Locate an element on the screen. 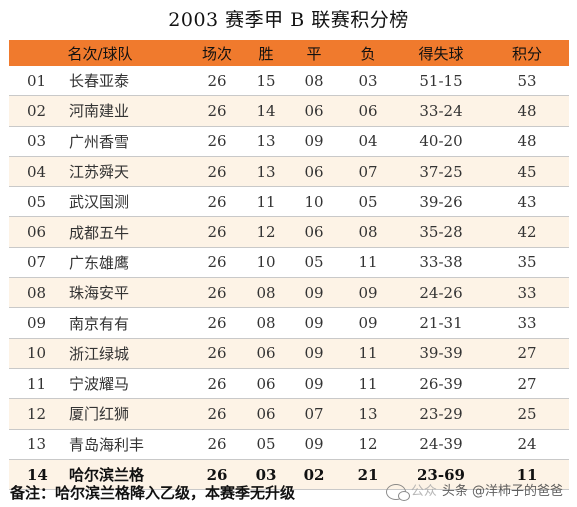  cell-team: 南京有有 is located at coordinates (123, 323).